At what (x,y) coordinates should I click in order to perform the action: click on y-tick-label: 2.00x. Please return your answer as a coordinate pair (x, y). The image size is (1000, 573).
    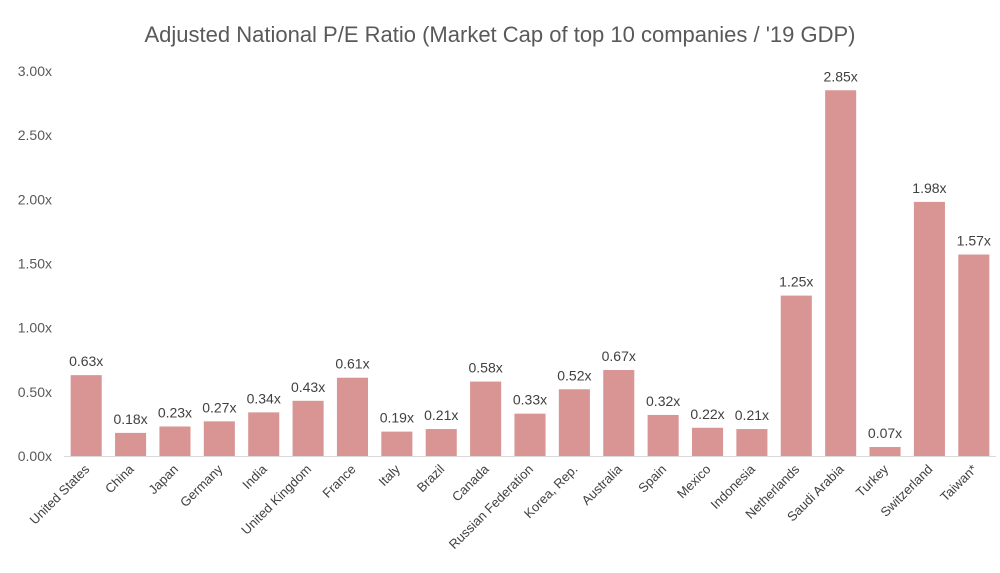
    Looking at the image, I should click on (35, 199).